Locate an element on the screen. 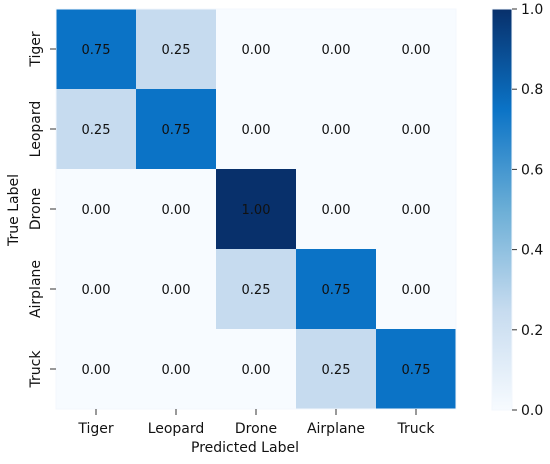  heatmap-cell-label-3-3: 0.75 is located at coordinates (336, 290).